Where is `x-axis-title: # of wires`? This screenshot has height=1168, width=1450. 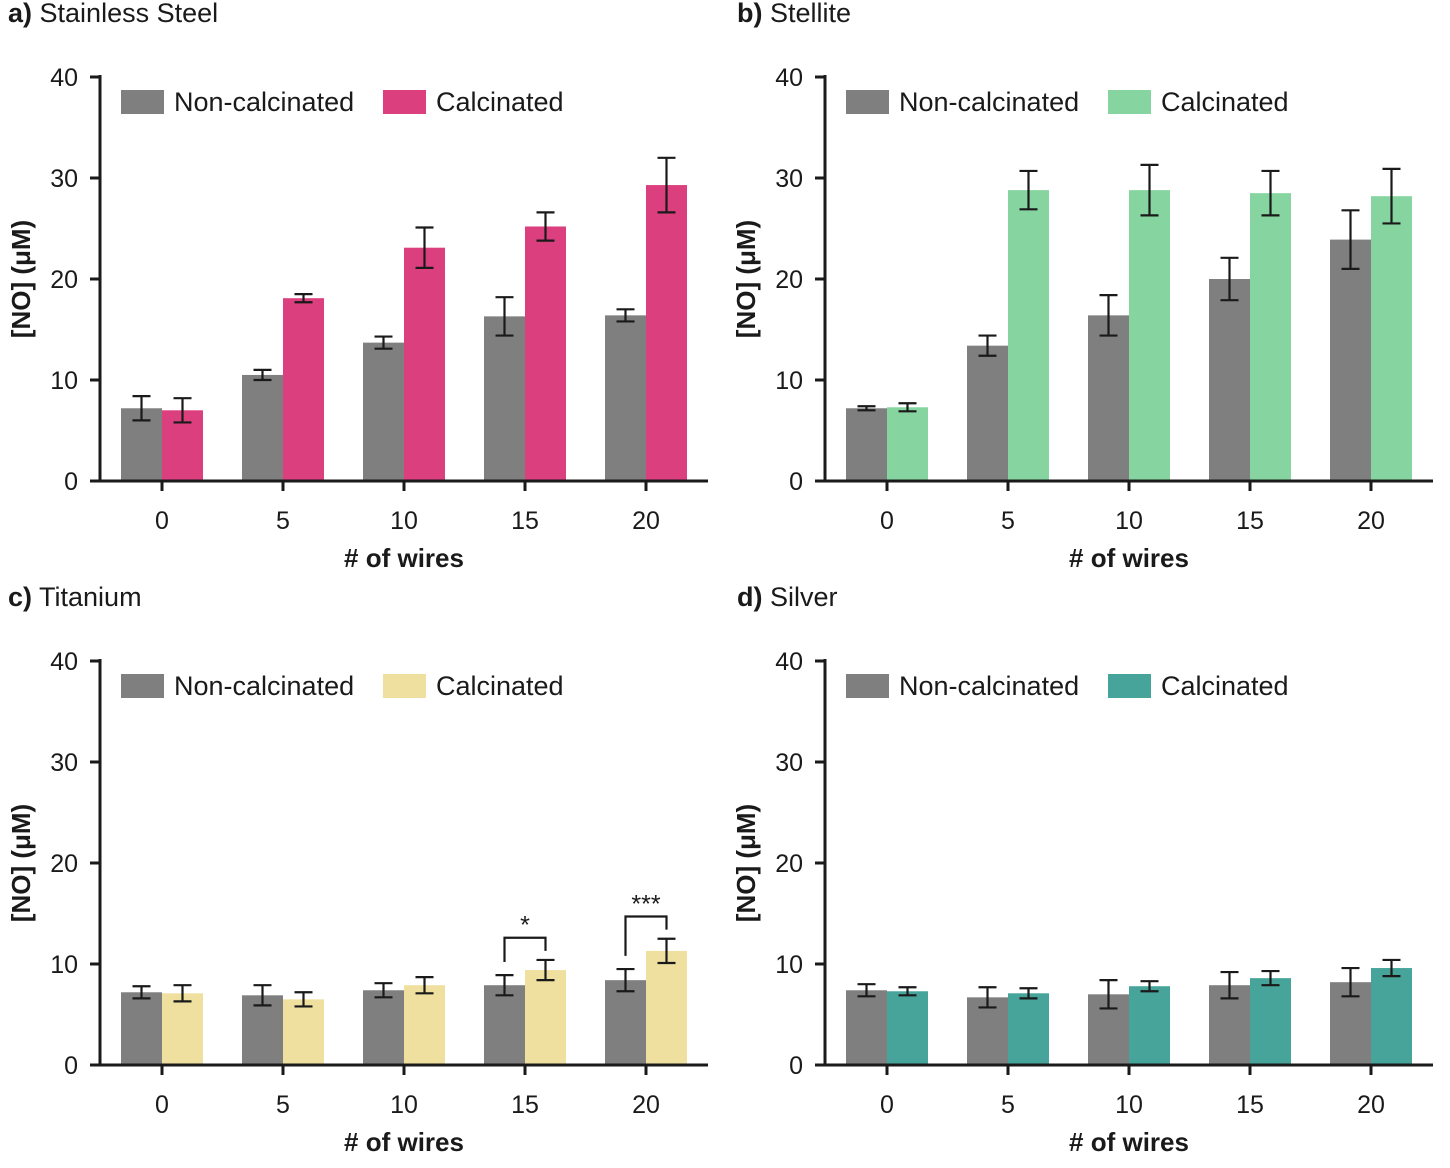
x-axis-title: # of wires is located at coordinates (404, 558).